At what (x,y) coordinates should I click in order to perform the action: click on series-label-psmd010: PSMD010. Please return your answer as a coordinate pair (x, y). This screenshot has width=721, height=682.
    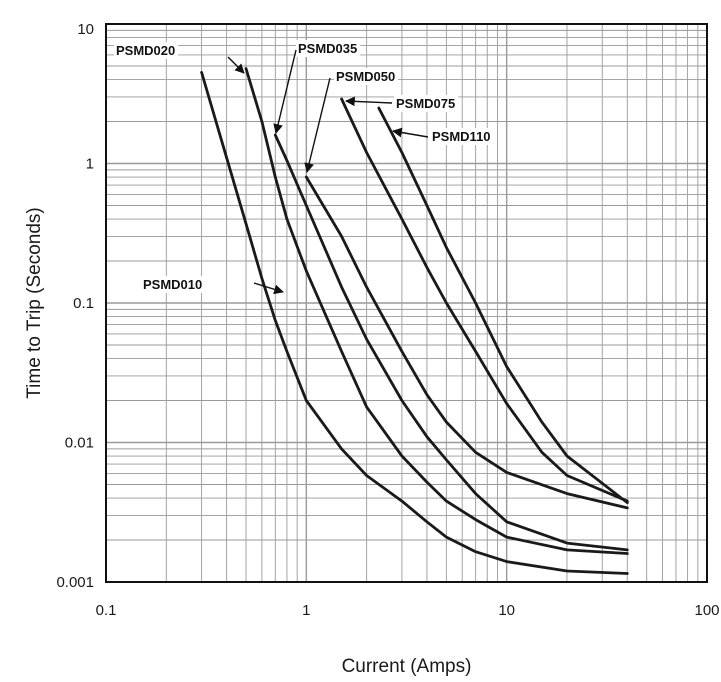
    Looking at the image, I should click on (172, 284).